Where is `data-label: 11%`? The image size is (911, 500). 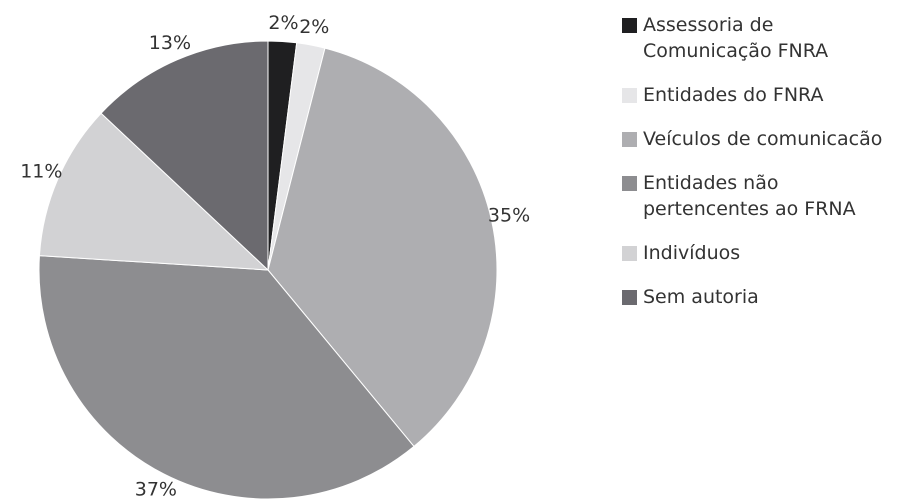 data-label: 11% is located at coordinates (41, 171).